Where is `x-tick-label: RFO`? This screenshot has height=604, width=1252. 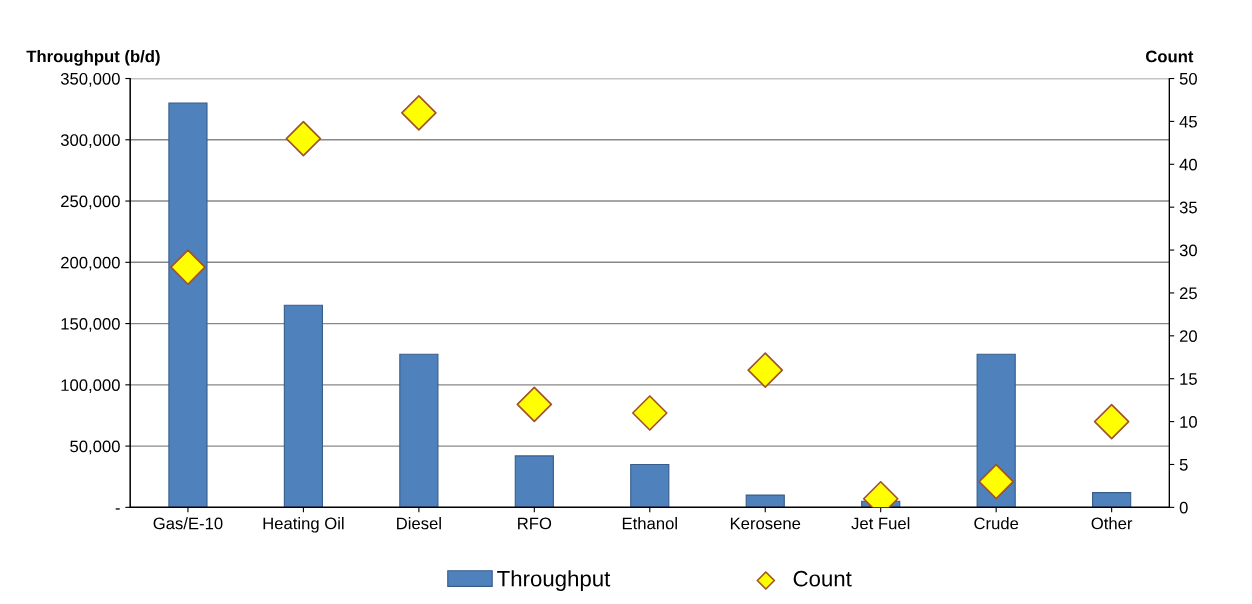 x-tick-label: RFO is located at coordinates (535, 523).